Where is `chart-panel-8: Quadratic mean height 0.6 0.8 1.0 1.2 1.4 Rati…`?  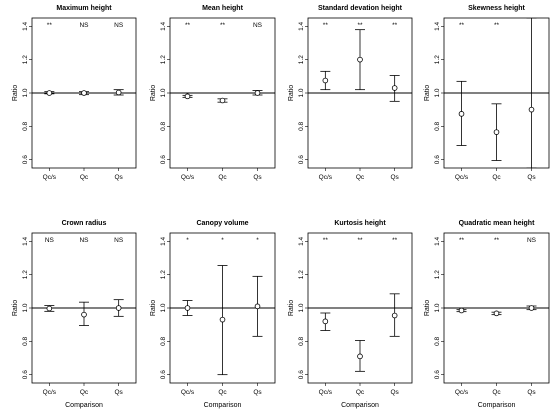 chart-panel-8: Quadratic mean height 0.6 0.8 1.0 1.2 1.4 Rati… is located at coordinates (487, 314).